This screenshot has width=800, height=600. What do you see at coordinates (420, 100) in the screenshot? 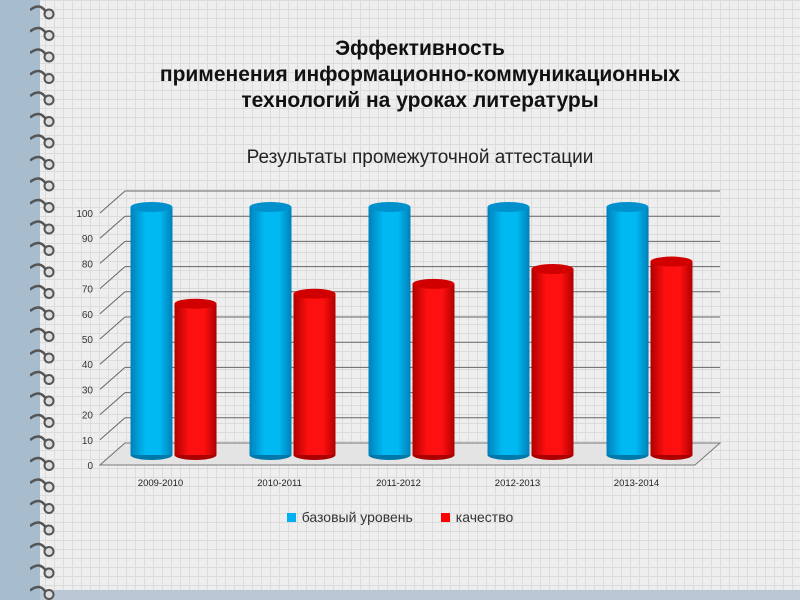
I see `title-line: технологий на уроках литературы` at bounding box center [420, 100].